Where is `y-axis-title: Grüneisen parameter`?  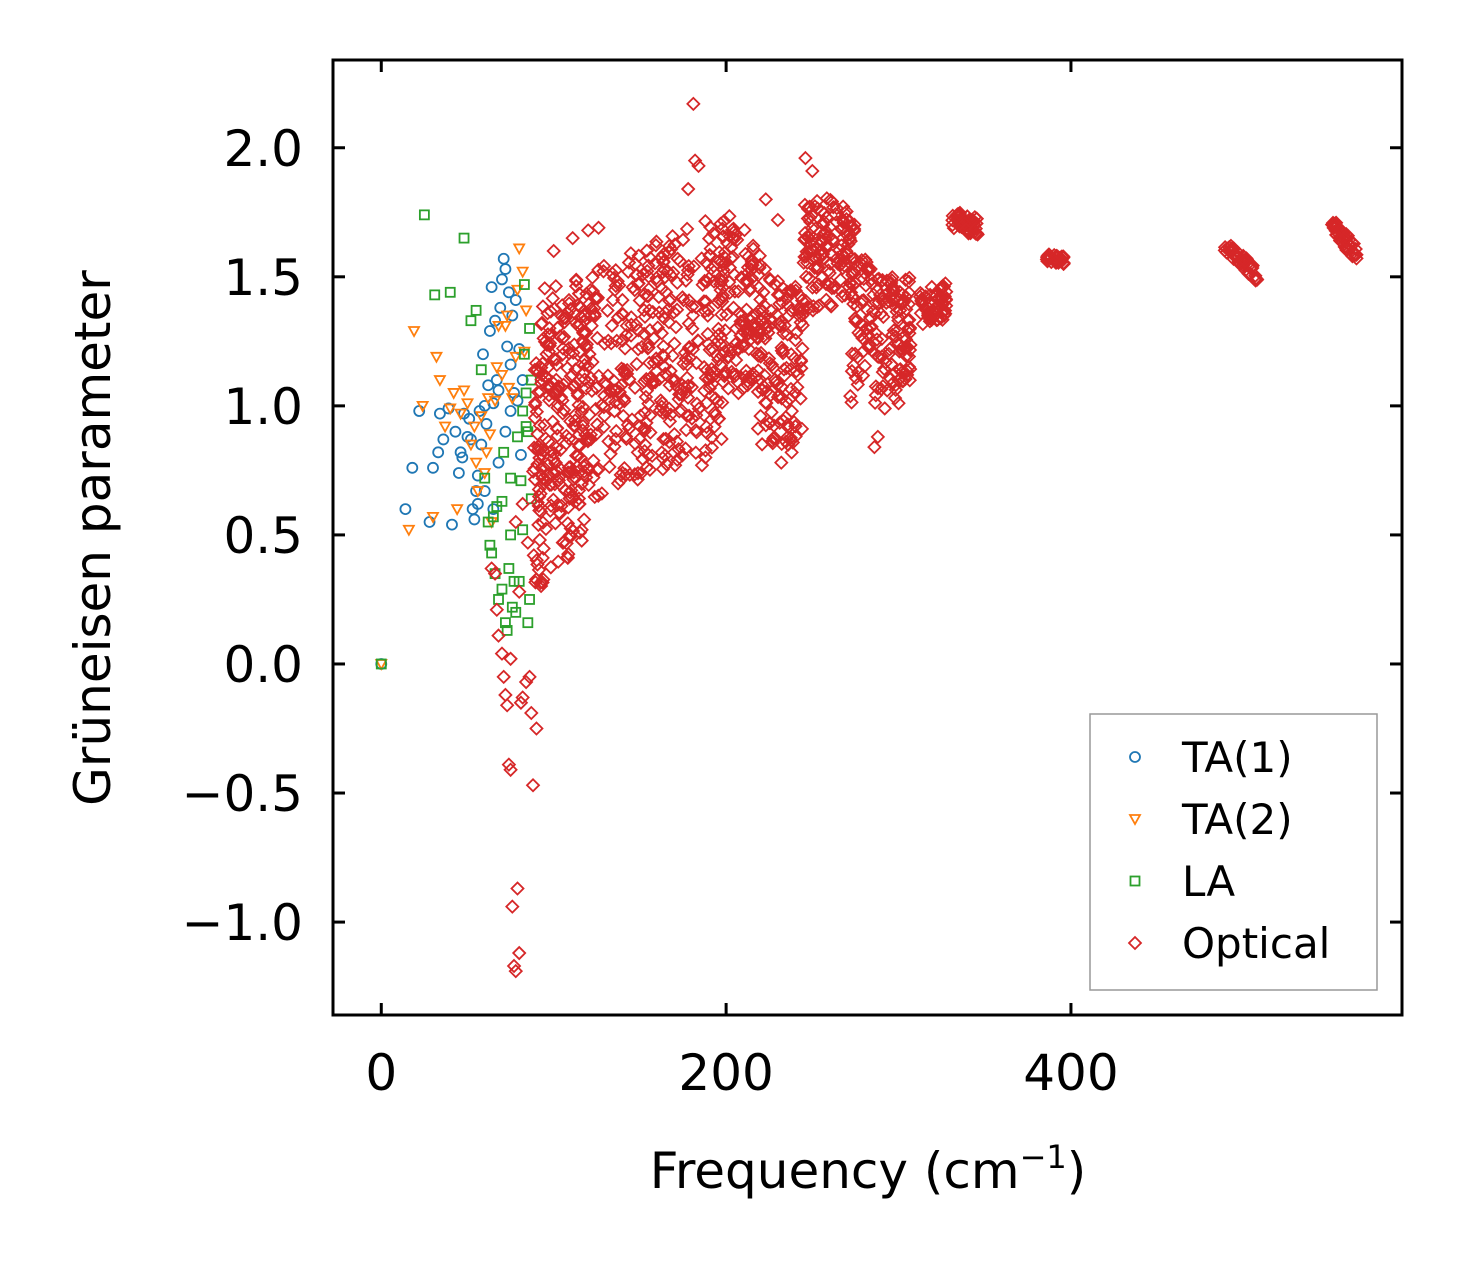 y-axis-title: Grüneisen parameter is located at coordinates (93, 538).